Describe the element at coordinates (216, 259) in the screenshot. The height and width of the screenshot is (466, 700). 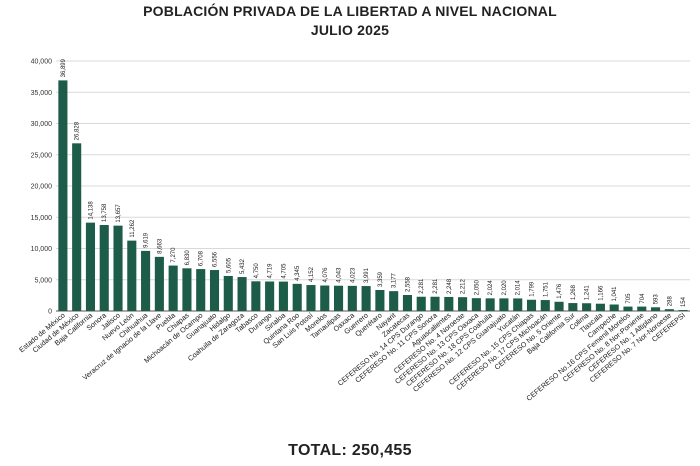
I see `value-label: 6,556` at that location.